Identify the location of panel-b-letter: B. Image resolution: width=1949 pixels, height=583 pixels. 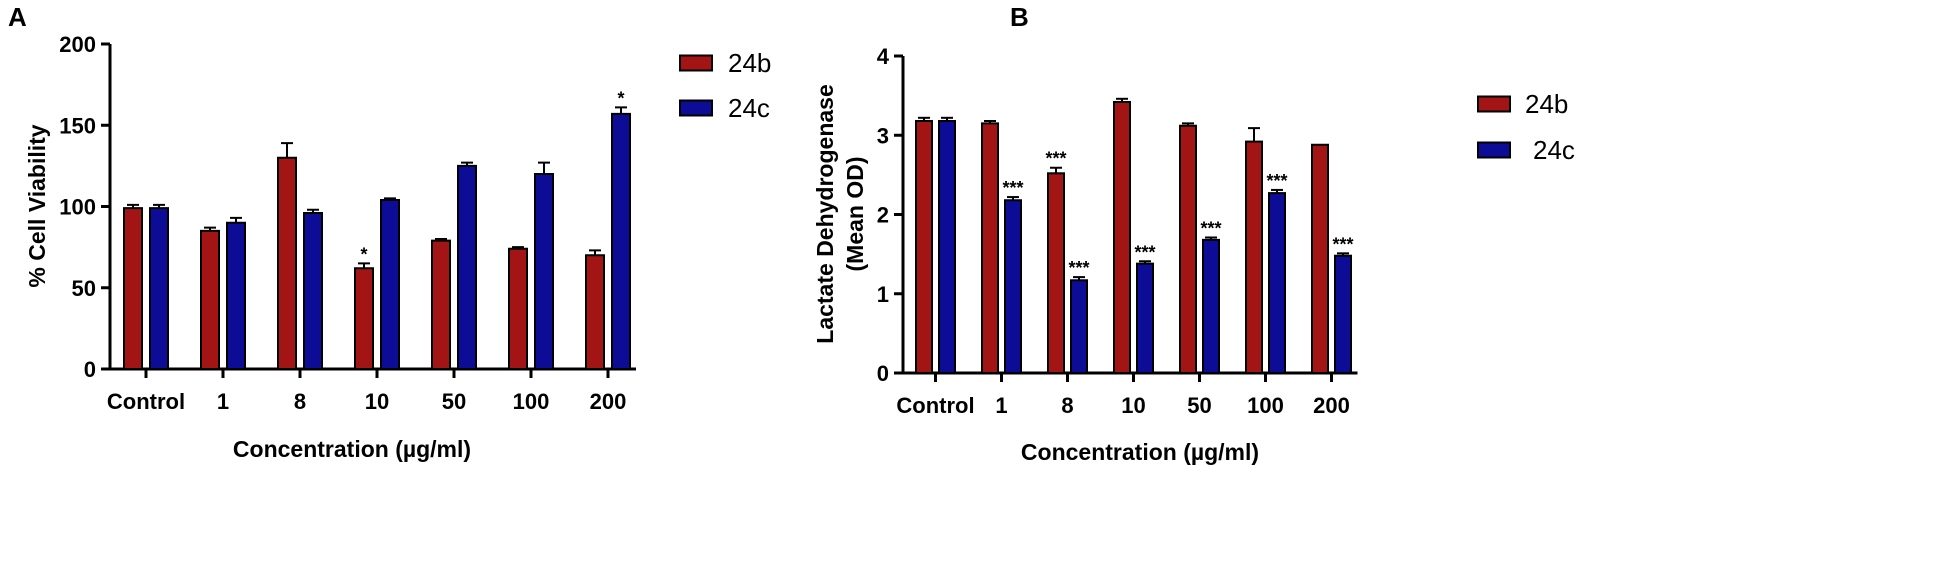
(1019, 17).